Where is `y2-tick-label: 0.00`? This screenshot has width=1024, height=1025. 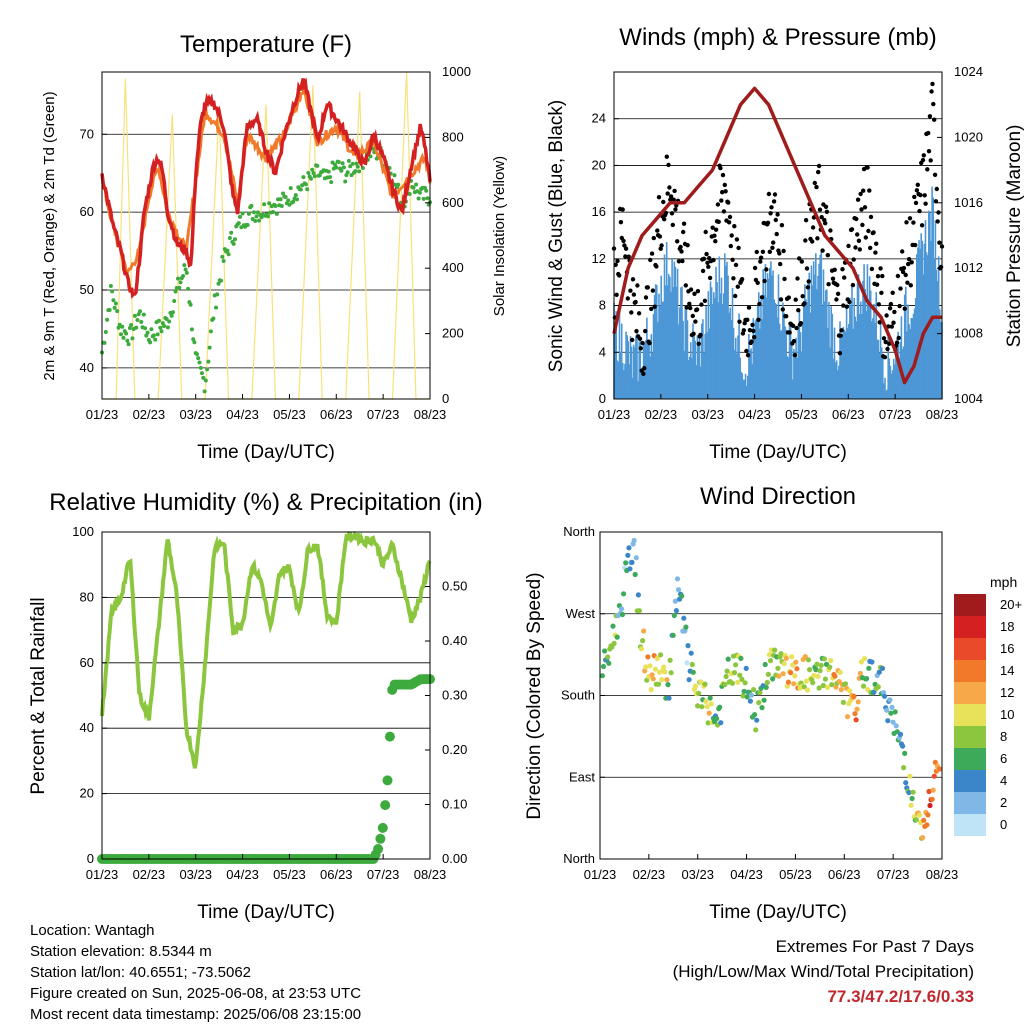
y2-tick-label: 0.00 is located at coordinates (454, 858).